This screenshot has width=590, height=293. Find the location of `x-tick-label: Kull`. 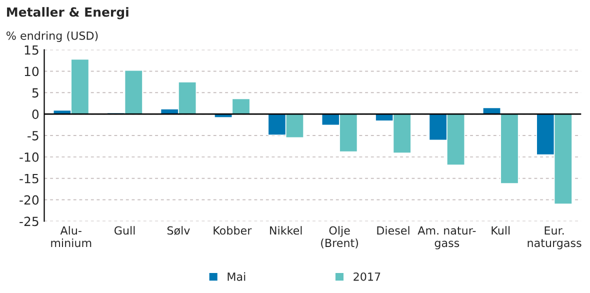

x-tick-label: Kull is located at coordinates (501, 230).